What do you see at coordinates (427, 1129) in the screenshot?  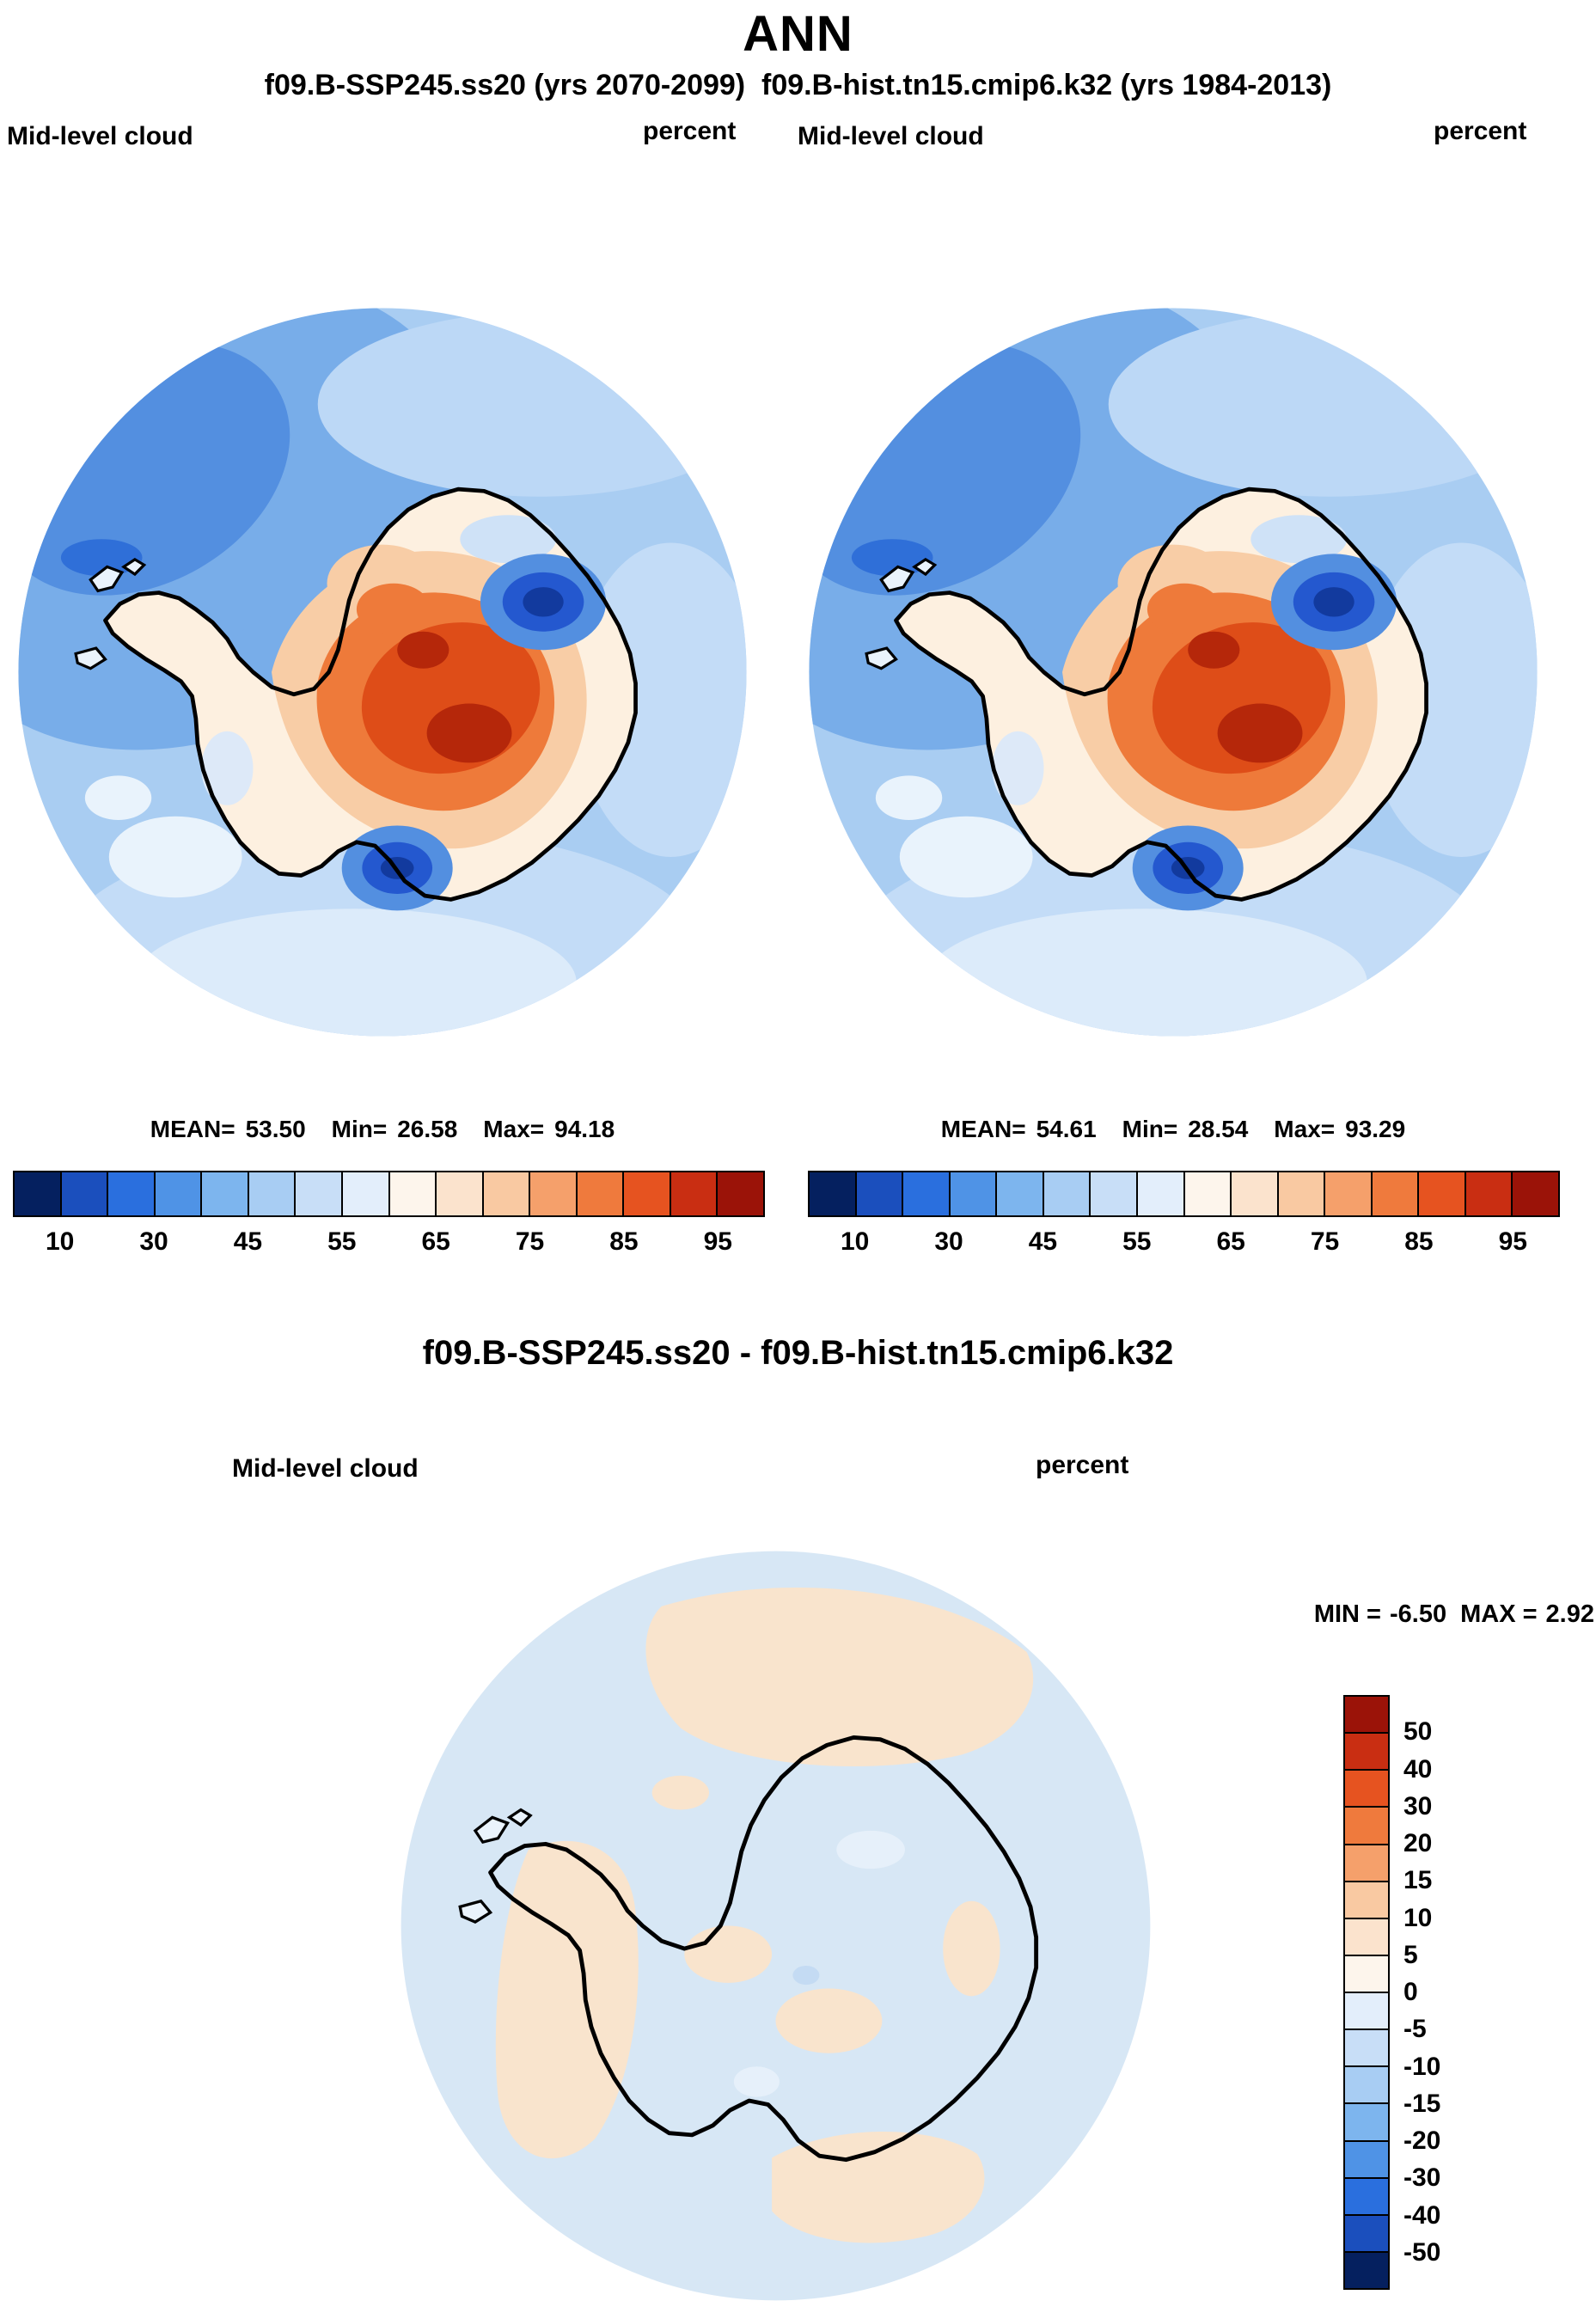 I see `panel1-min-value: 26.58` at bounding box center [427, 1129].